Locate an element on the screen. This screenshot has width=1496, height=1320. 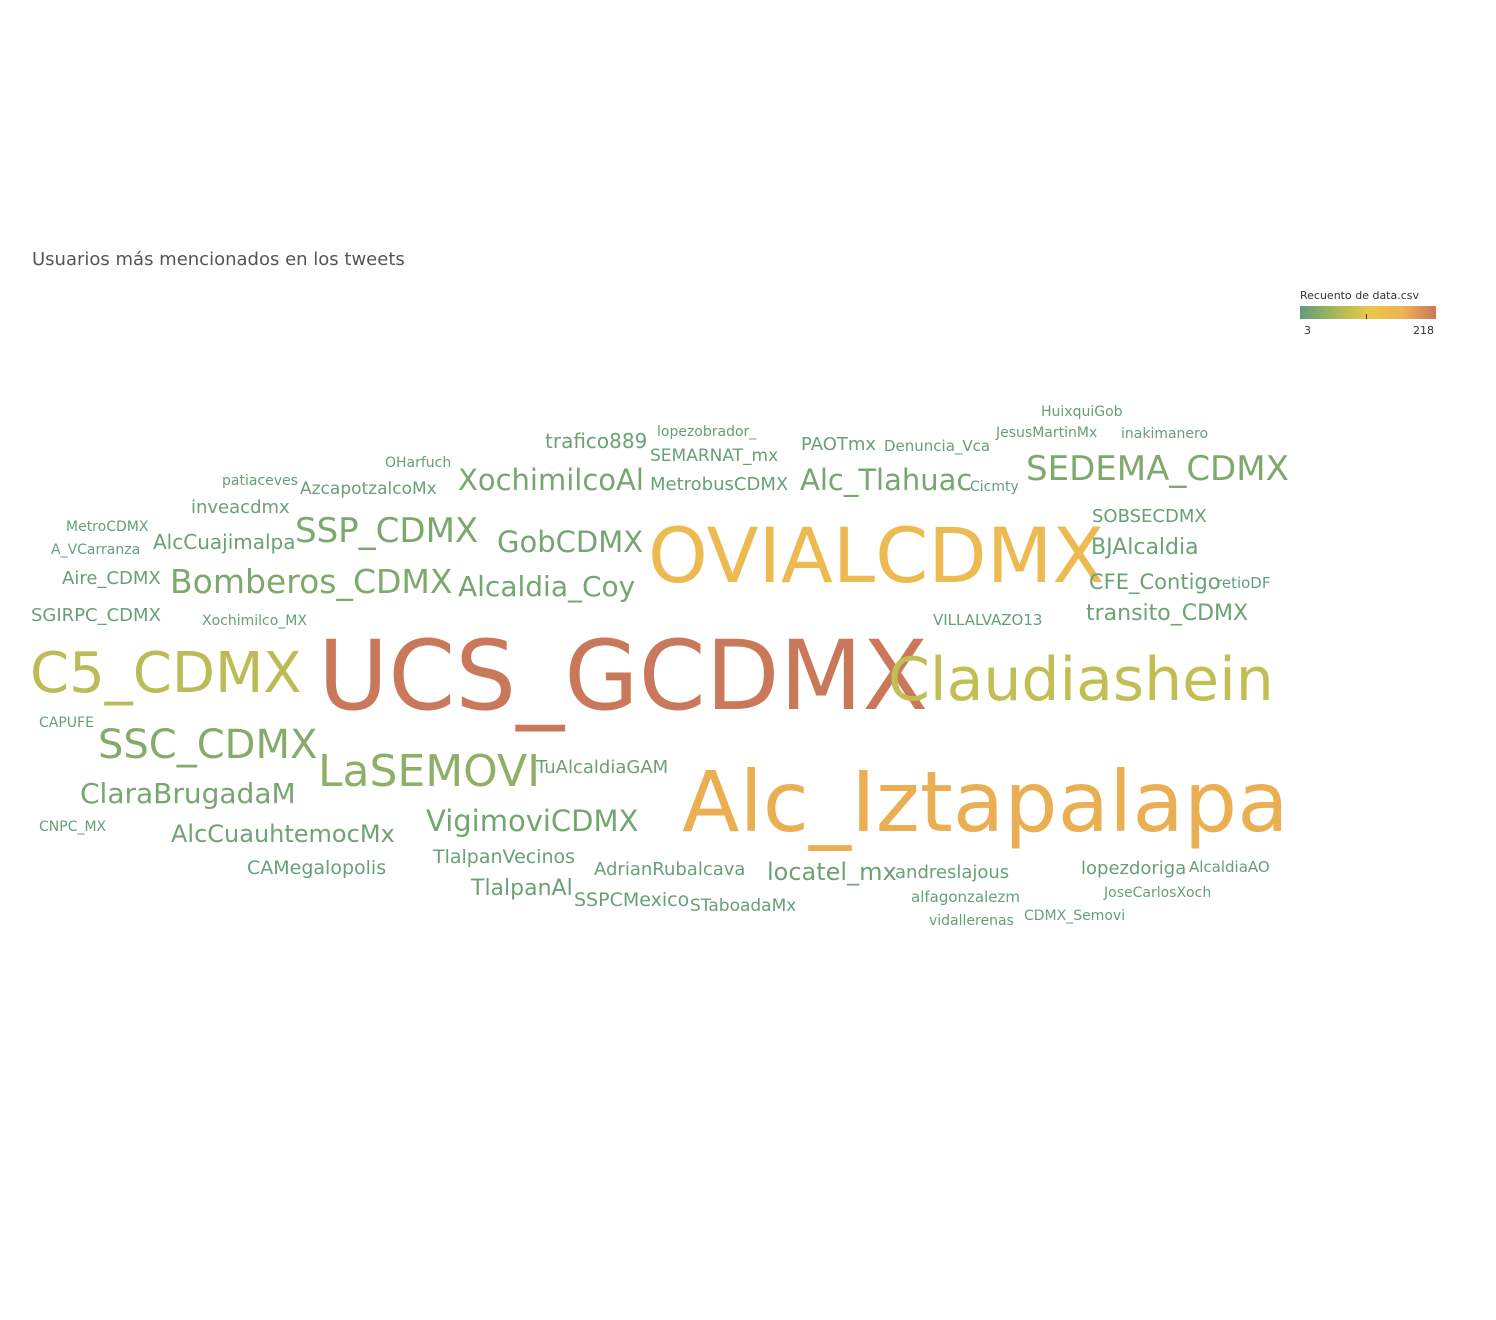
word-ssc-cdmx: SSC_CDMX is located at coordinates (208, 745).